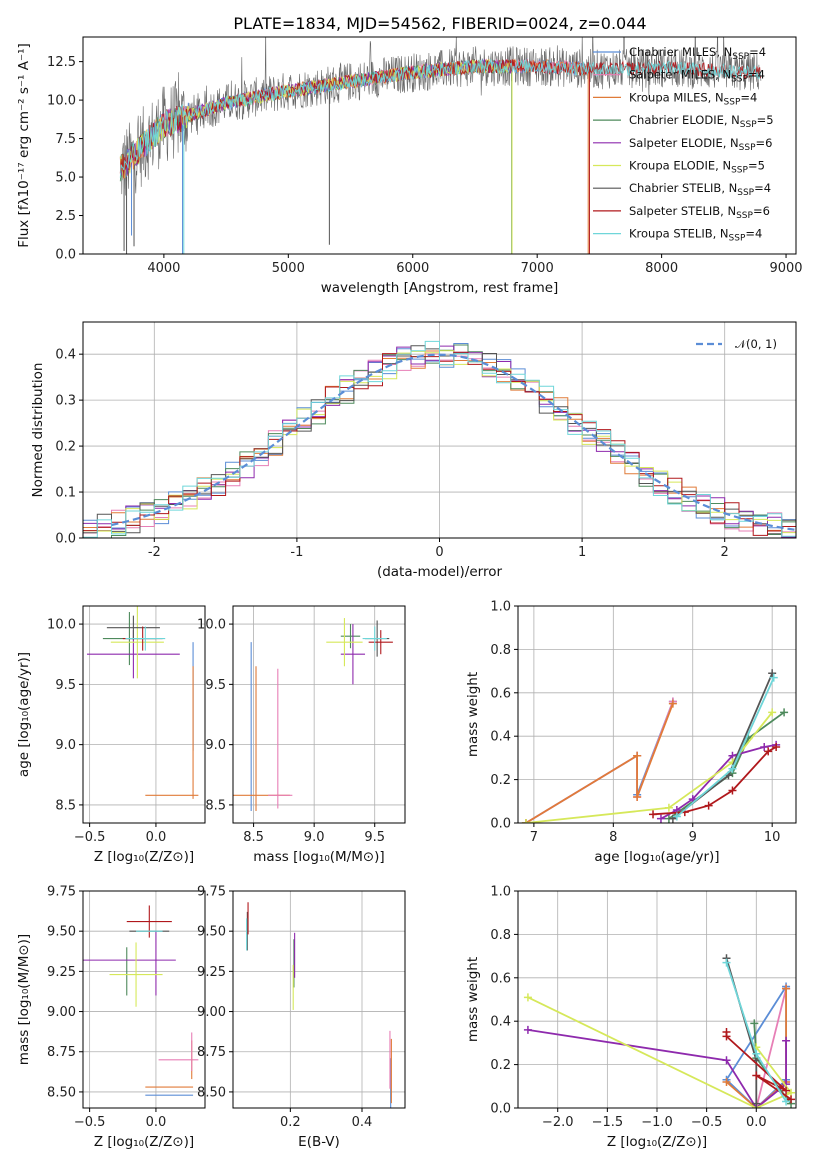  Describe the element at coordinates (61, 62) in the screenshot. I see `y-tick-label: 12.5` at that location.